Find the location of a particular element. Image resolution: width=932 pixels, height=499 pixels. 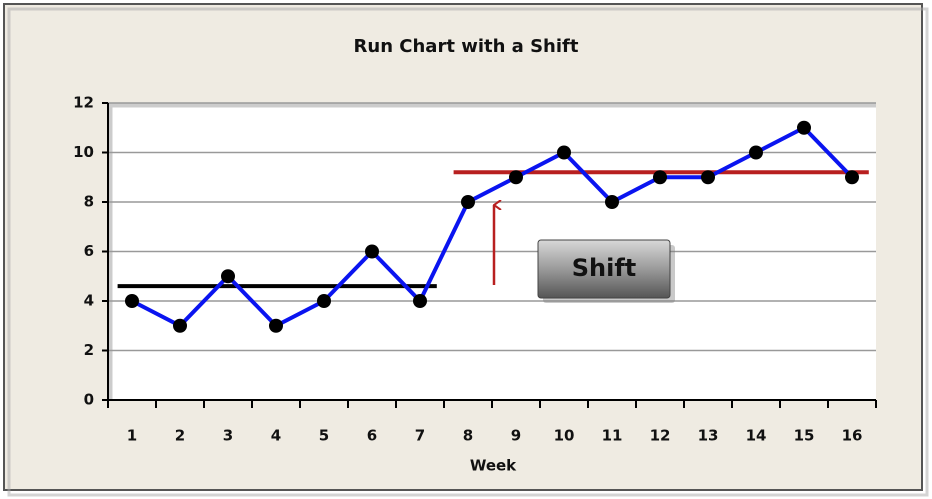

x-tick-label: 13 is located at coordinates (708, 436).